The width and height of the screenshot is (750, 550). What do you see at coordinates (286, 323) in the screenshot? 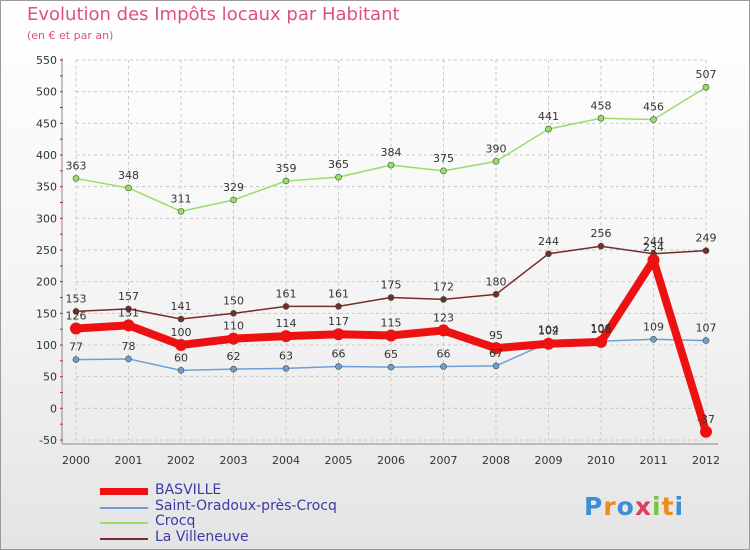
I see `data-label: 114` at bounding box center [286, 323].